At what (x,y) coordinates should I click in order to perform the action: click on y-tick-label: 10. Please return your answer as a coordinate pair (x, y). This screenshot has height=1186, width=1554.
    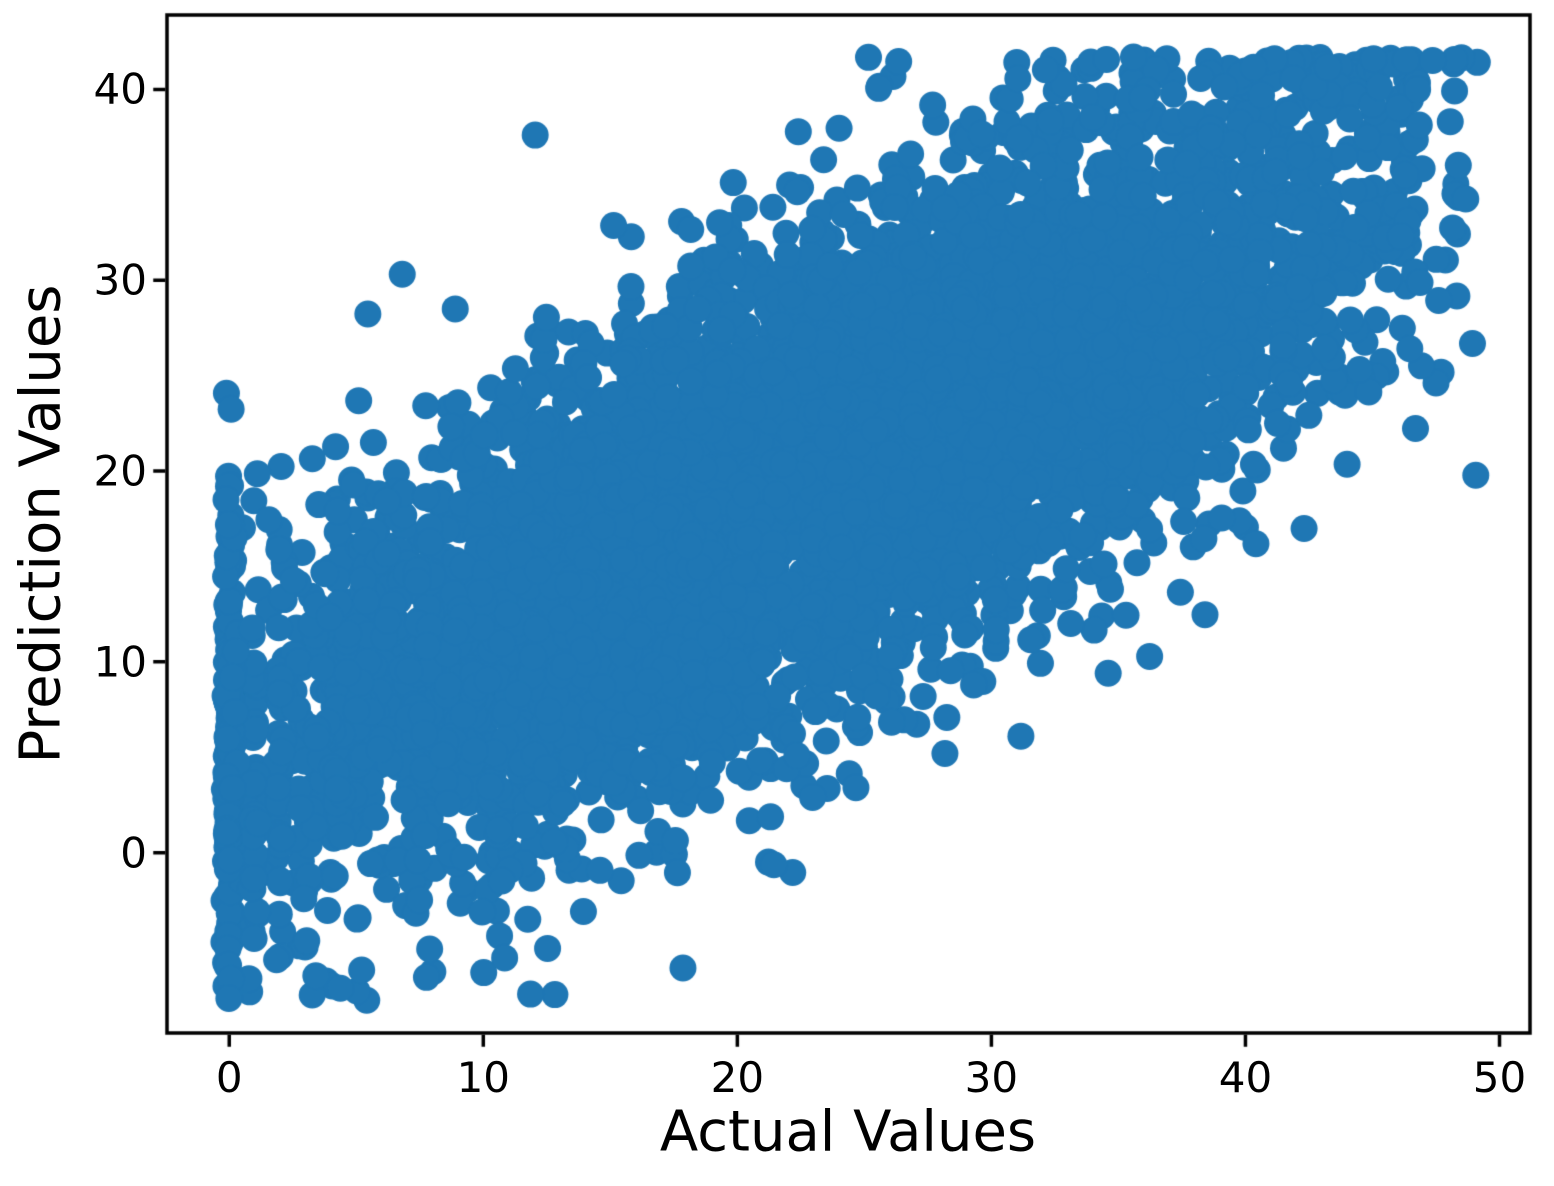
    Looking at the image, I should click on (120, 662).